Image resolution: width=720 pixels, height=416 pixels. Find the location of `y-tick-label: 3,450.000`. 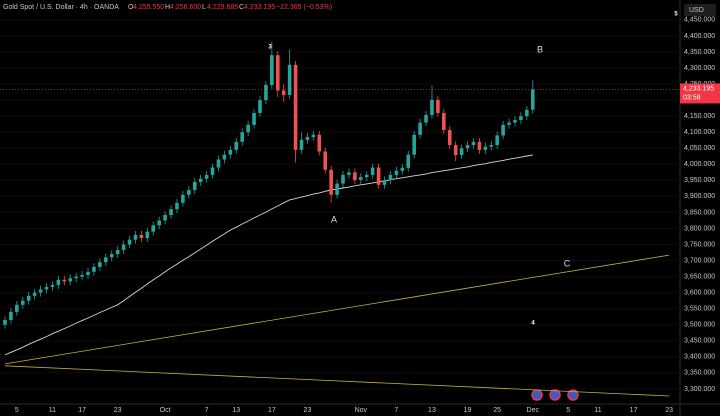

y-tick-label: 3,450.000 is located at coordinates (699, 341).